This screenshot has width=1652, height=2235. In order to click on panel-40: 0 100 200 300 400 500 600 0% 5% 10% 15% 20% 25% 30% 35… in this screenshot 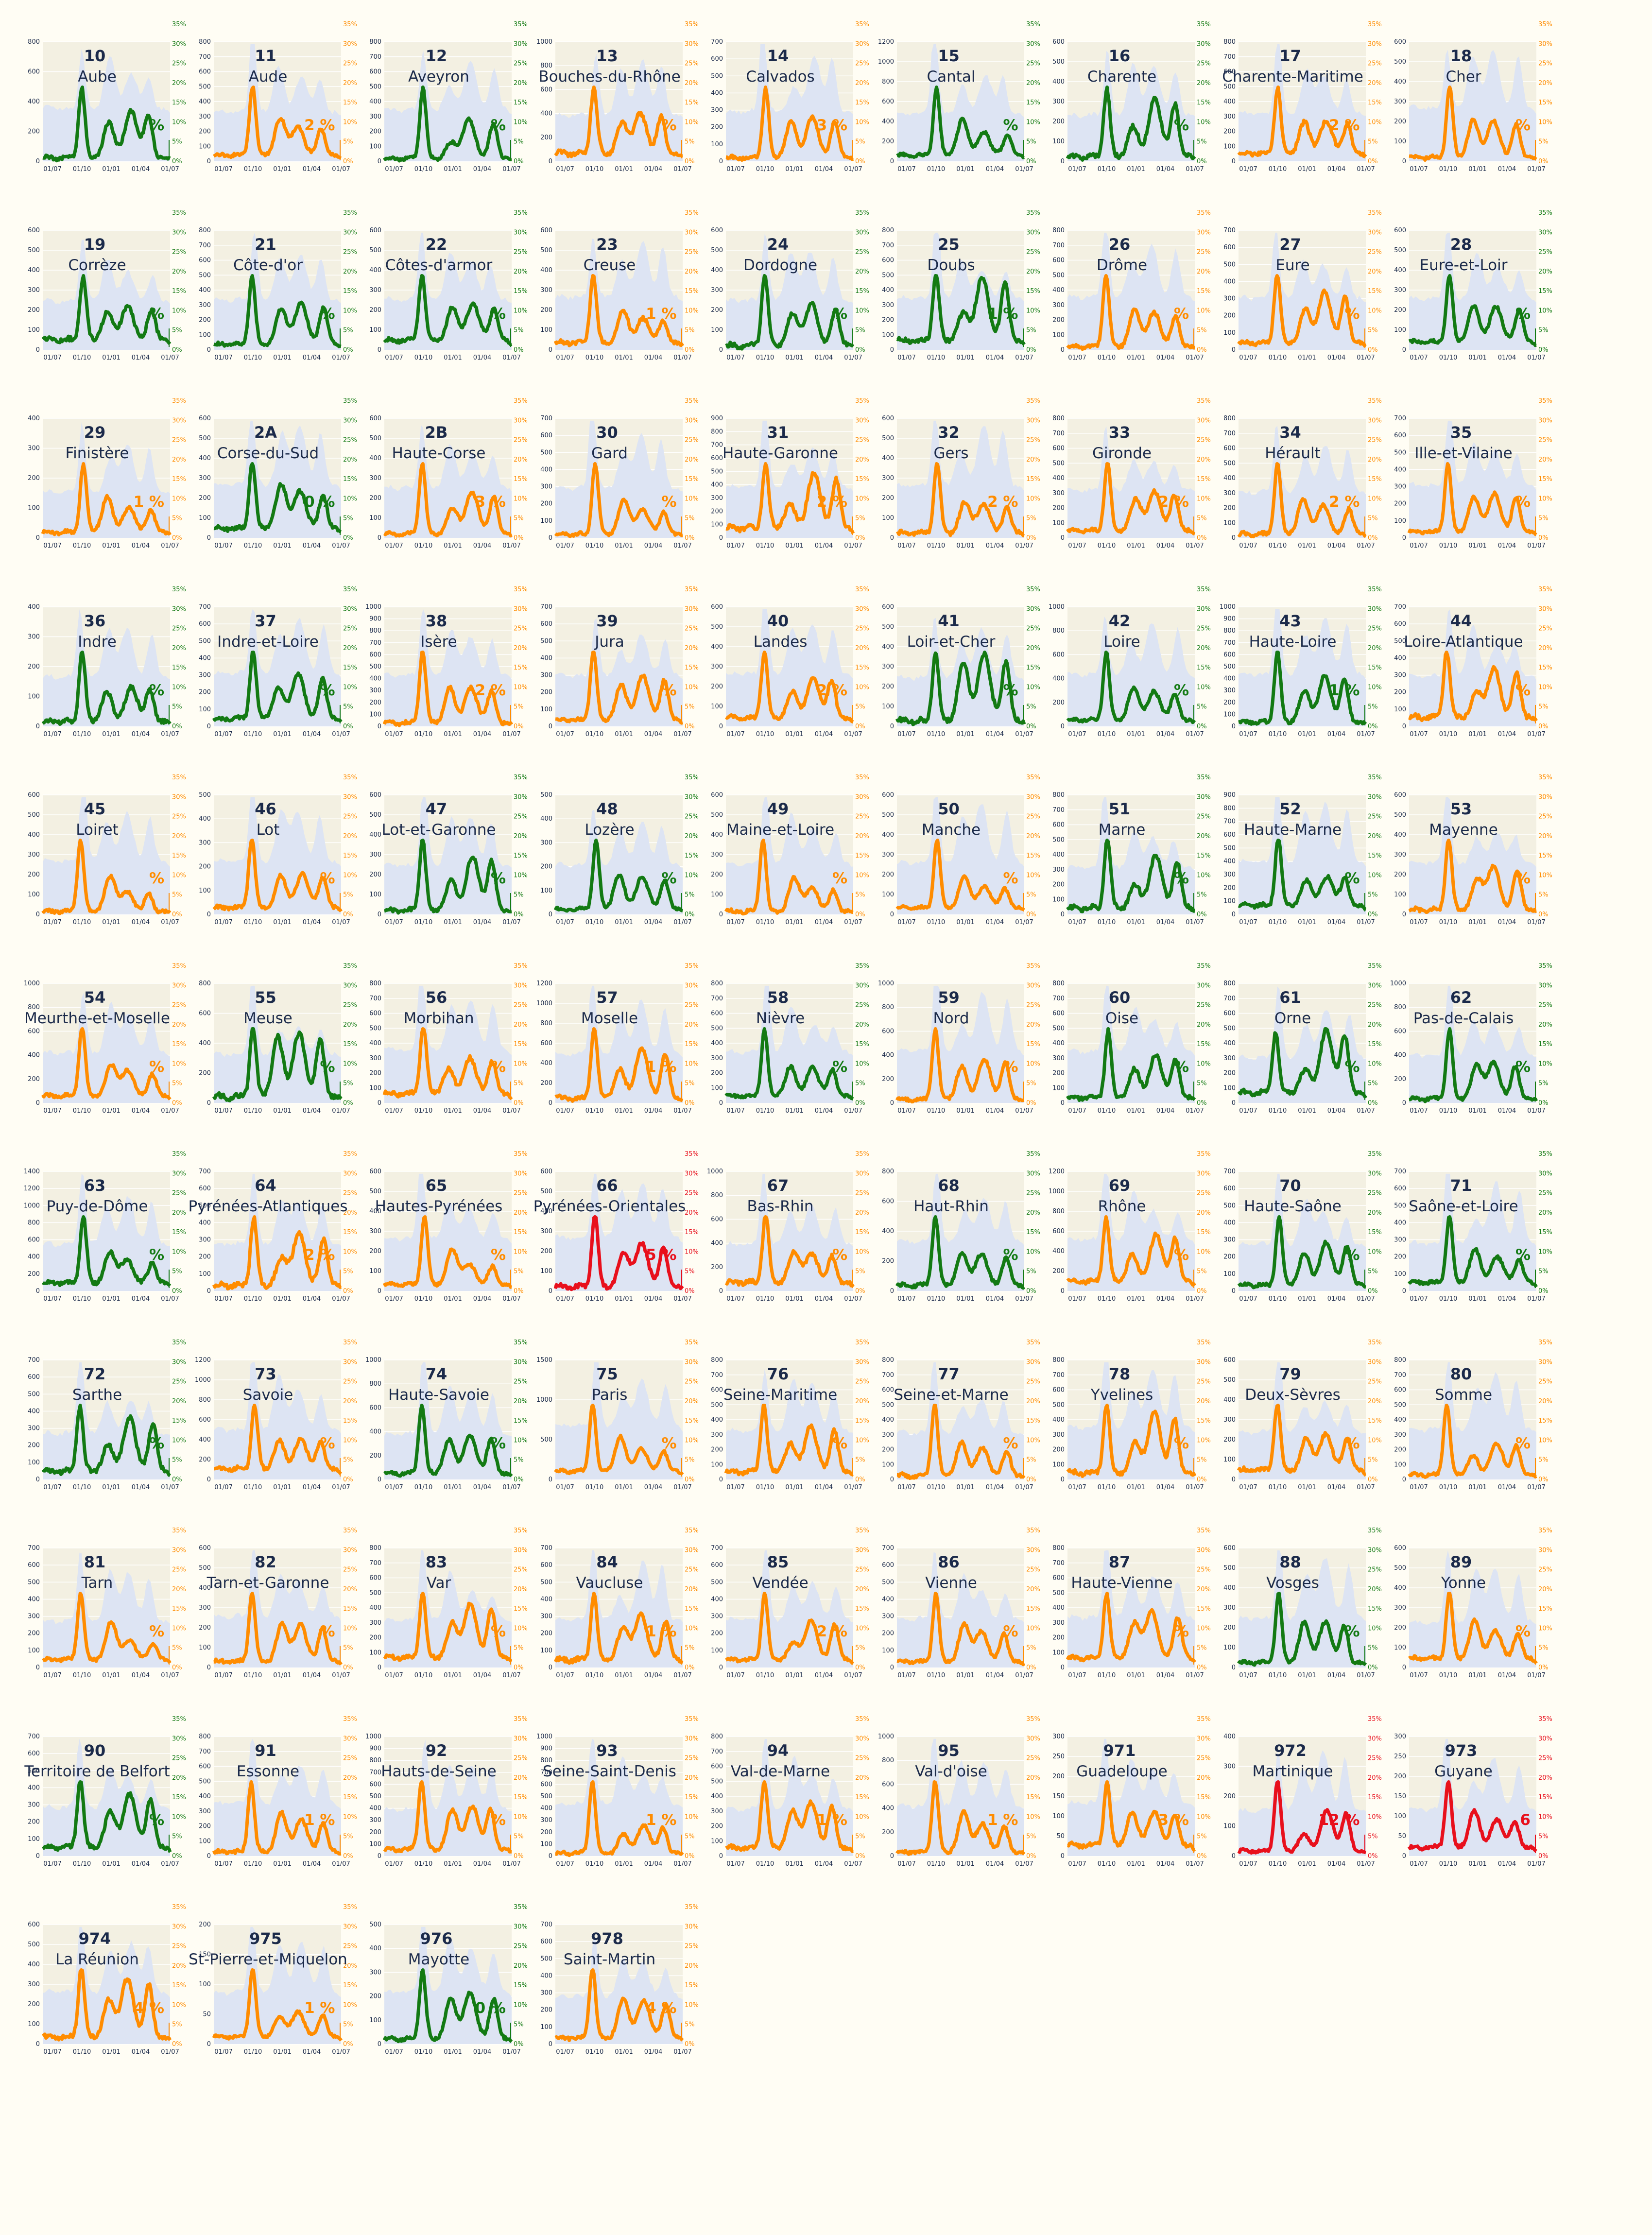, I will do `click(781, 679)`.